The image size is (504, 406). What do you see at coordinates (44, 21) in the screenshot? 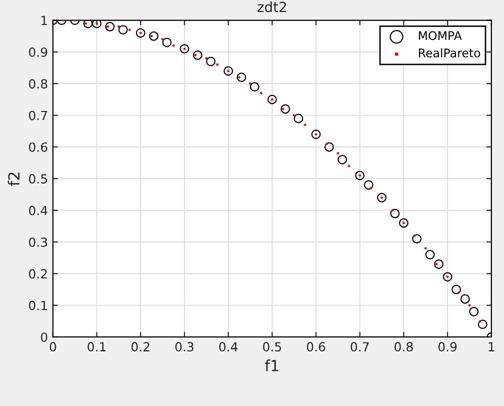
I see `y-tick-label: 1` at bounding box center [44, 21].